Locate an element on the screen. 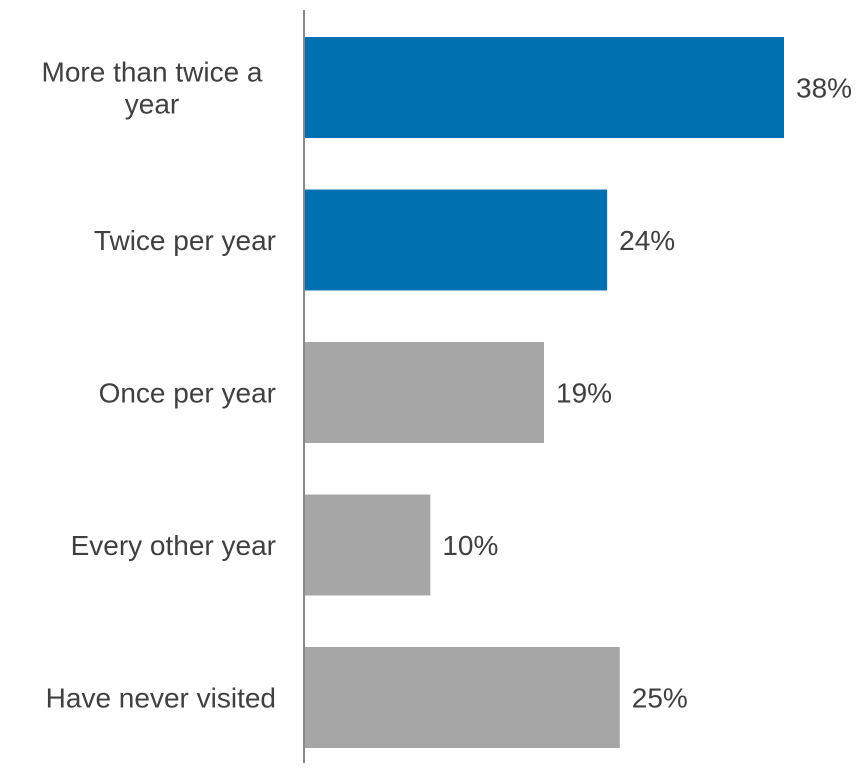  category-label-3: Once per year is located at coordinates (187, 393).